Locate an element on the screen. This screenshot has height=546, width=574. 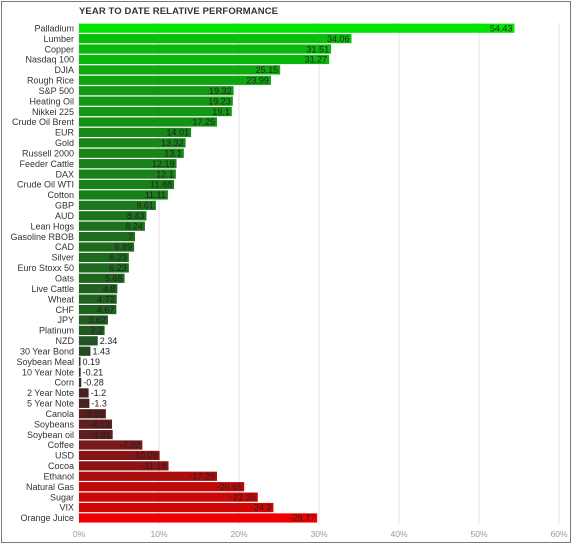
category-label: Silver is located at coordinates (62, 258).